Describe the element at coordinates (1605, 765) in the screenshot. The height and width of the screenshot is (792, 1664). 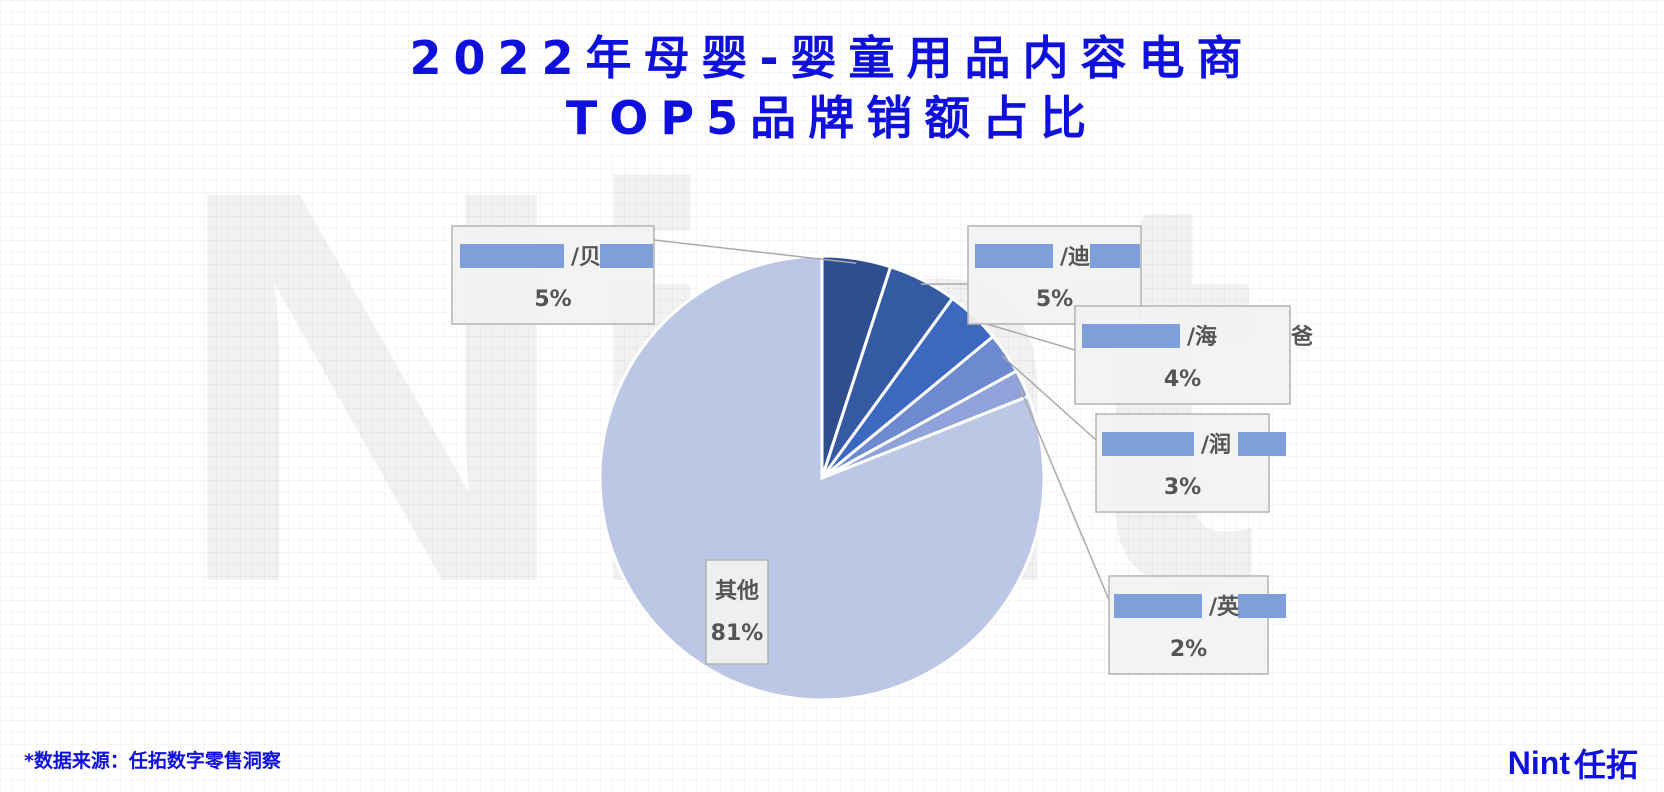
I see `logo-name: 任拓` at that location.